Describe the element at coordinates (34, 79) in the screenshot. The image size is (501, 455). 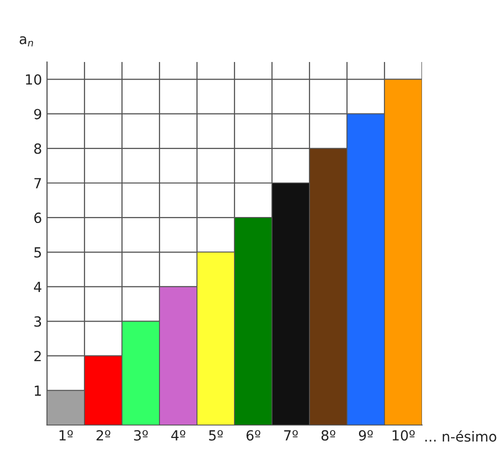
I see `y-tick-label: 10` at that location.